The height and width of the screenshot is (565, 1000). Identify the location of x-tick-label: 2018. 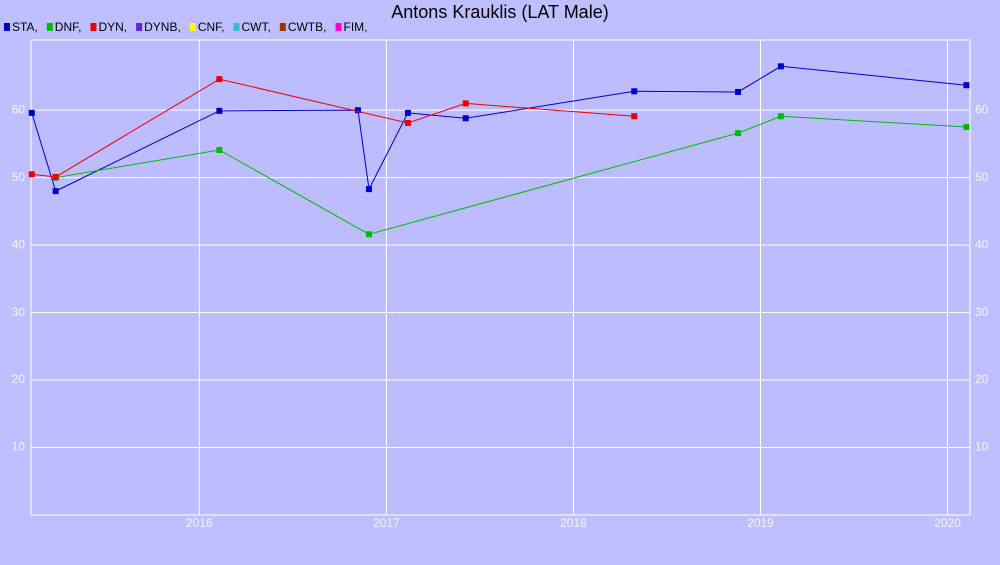
(573, 523).